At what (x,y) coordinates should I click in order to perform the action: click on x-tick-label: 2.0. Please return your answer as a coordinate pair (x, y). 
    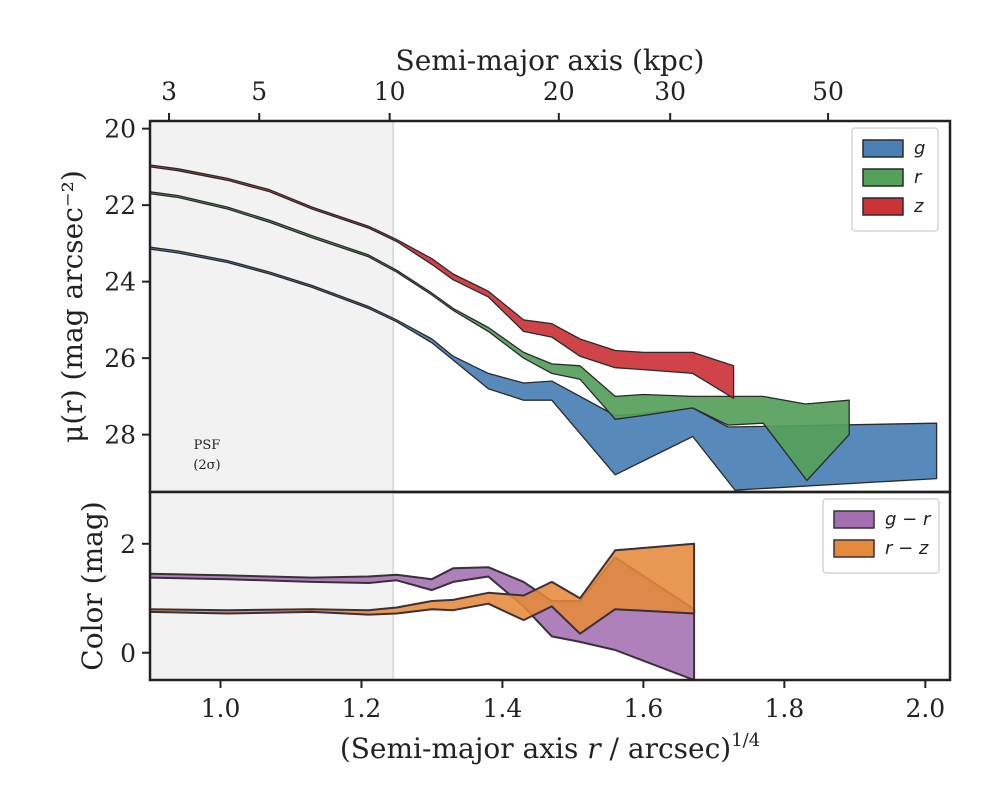
    Looking at the image, I should click on (925, 708).